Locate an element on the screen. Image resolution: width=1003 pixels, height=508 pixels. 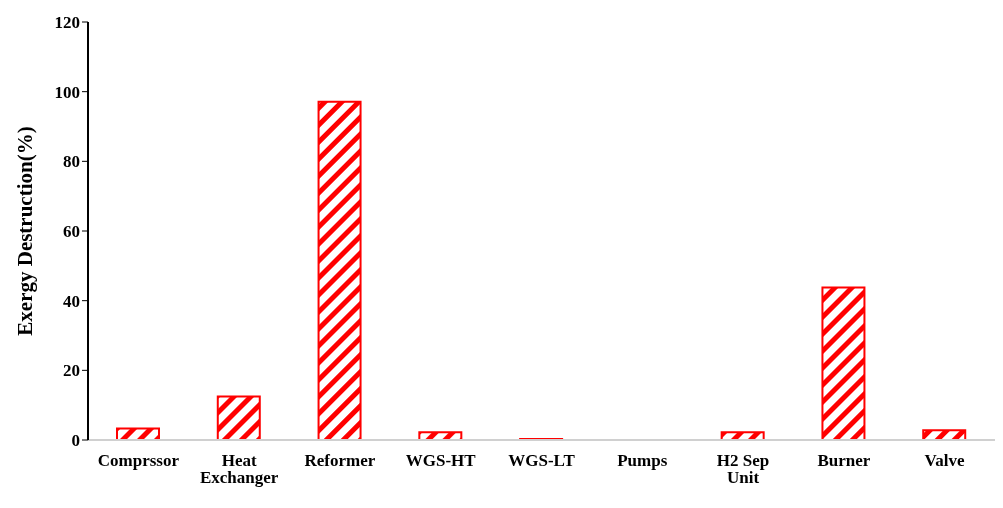
x-tick-label: Pumps is located at coordinates (642, 461).